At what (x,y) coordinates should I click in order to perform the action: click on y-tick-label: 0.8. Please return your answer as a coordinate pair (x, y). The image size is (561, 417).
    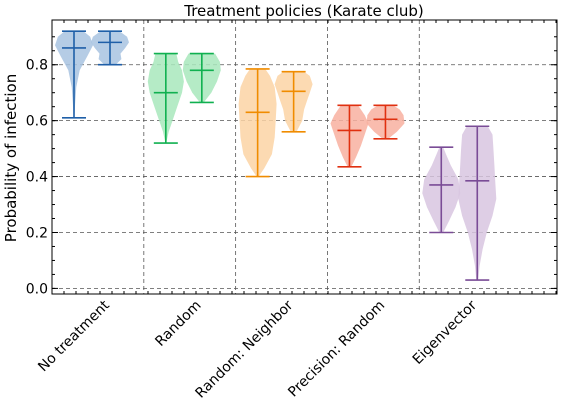
    Looking at the image, I should click on (37, 66).